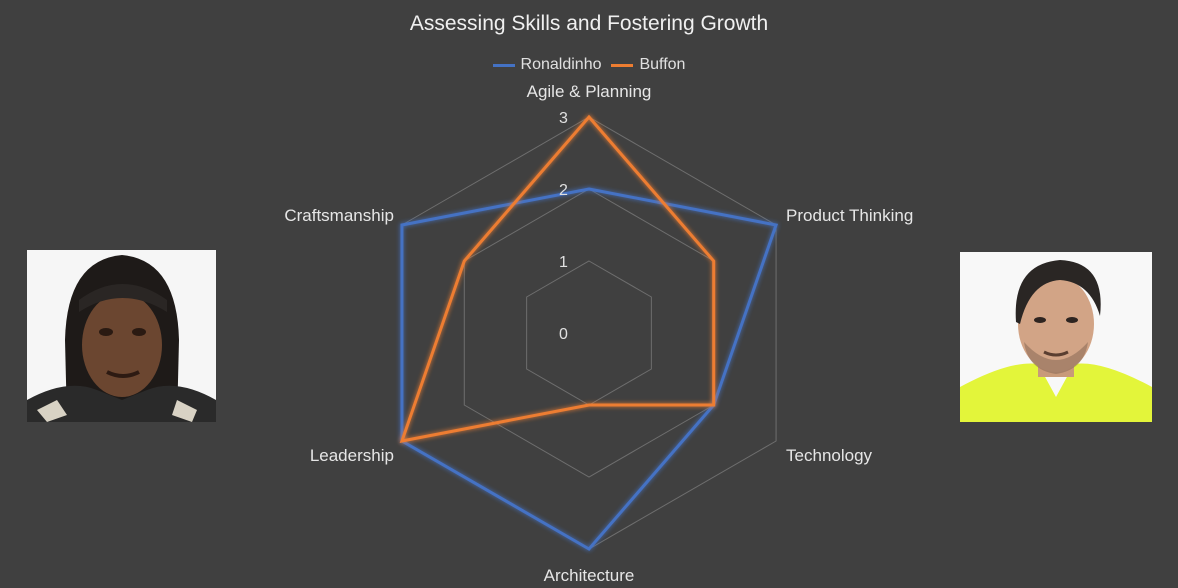  I want to click on axis-label-architecture: Architecture, so click(589, 575).